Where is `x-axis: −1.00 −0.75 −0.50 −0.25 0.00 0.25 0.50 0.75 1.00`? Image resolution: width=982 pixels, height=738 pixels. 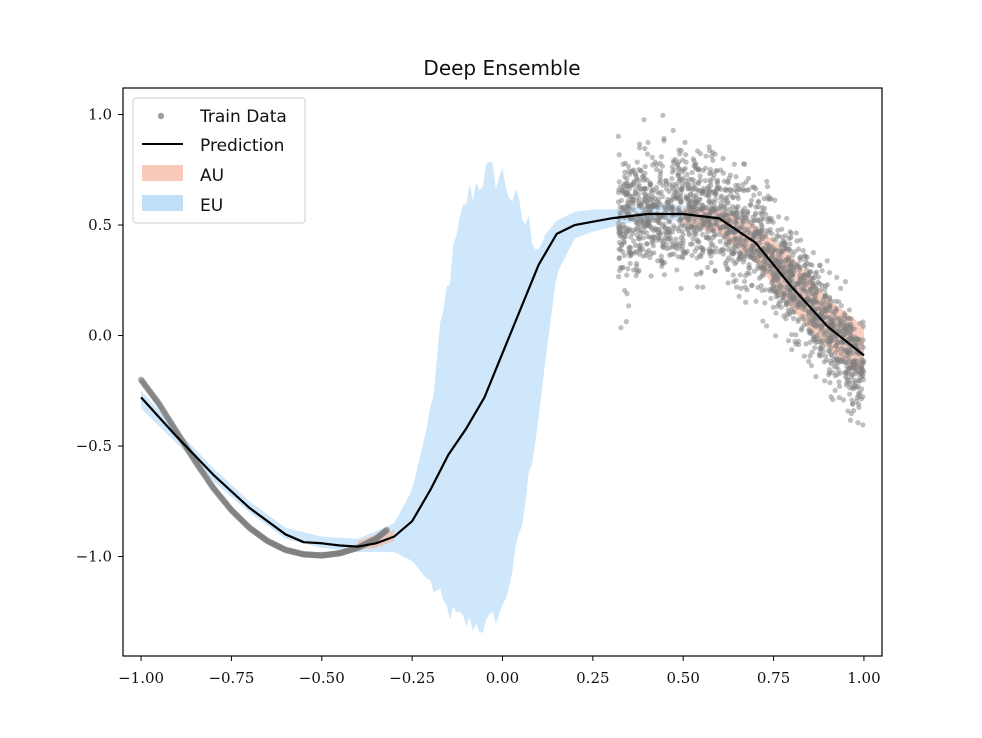
x-axis: −1.00 −0.75 −0.50 −0.25 0.00 0.25 0.50 0.75 1.00 is located at coordinates (499, 671).